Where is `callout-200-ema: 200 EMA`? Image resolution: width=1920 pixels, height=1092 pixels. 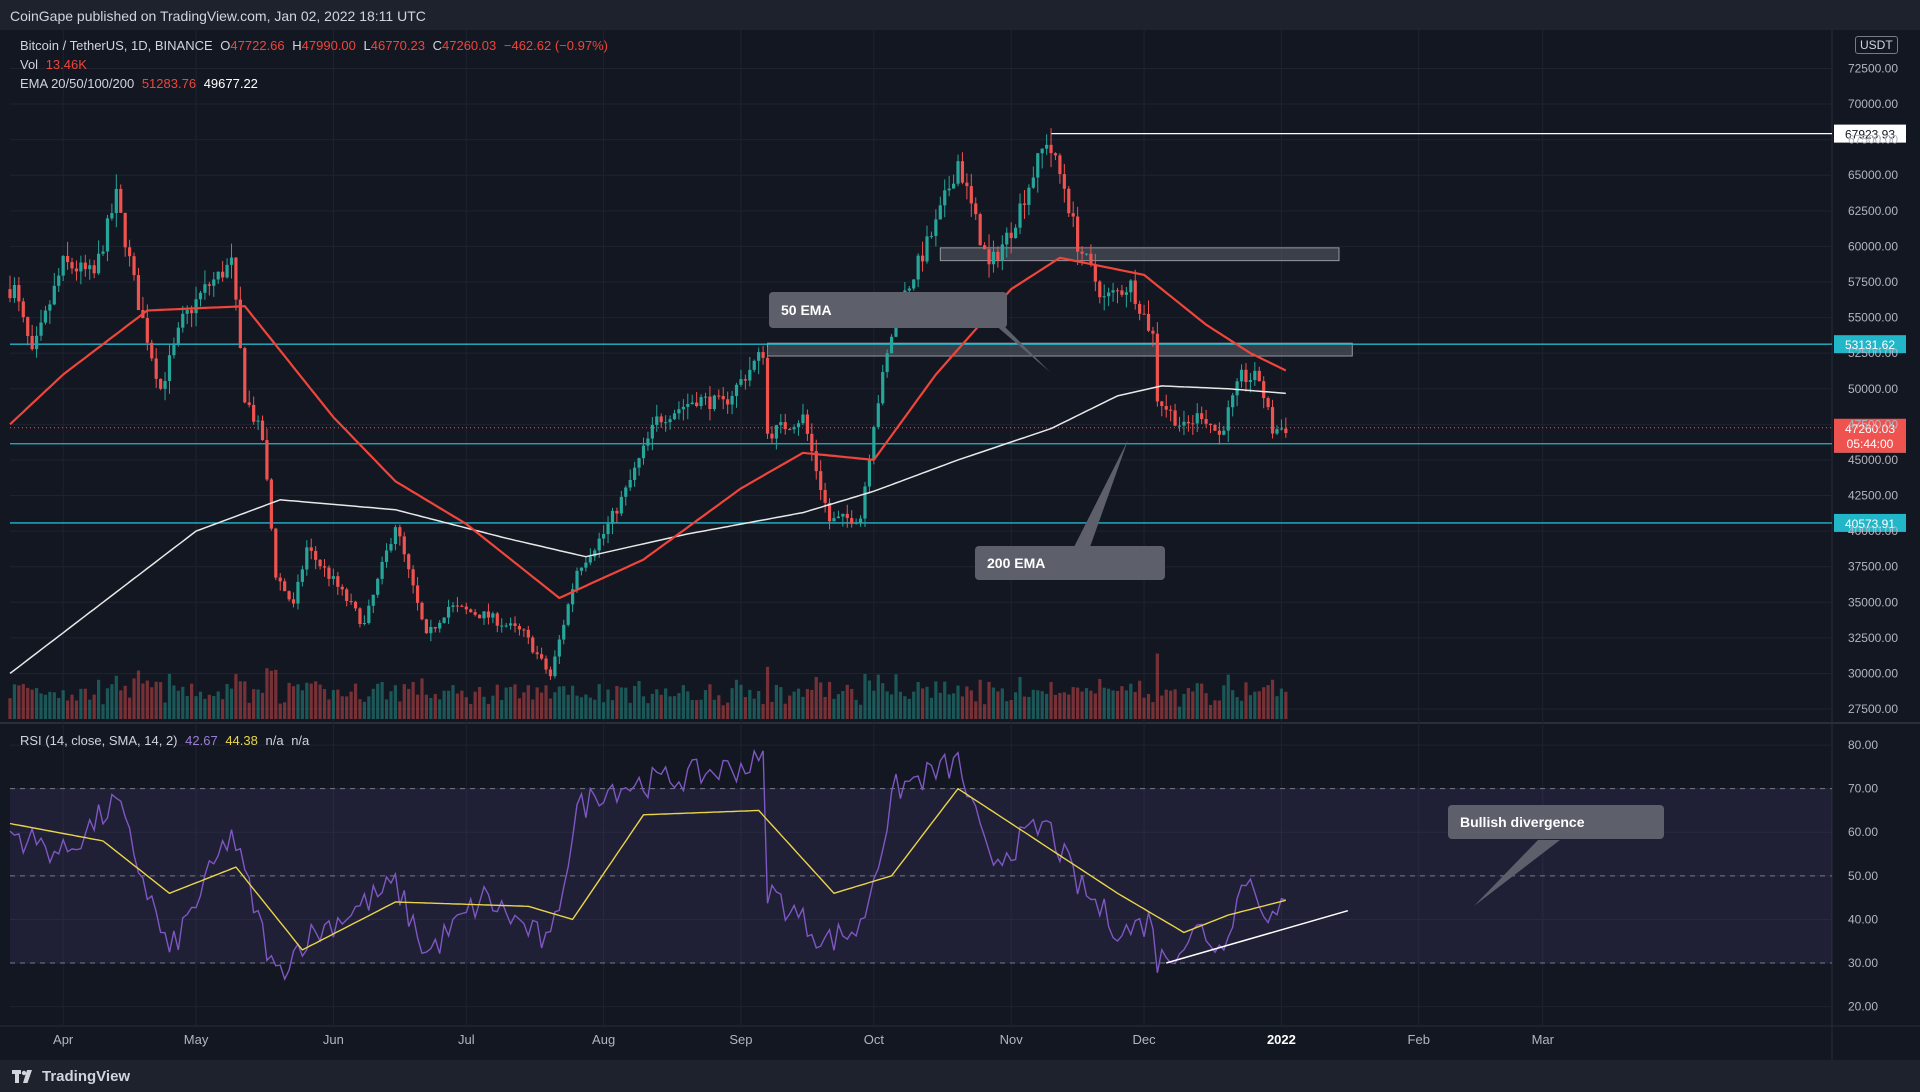
callout-200-ema: 200 EMA is located at coordinates (1070, 563).